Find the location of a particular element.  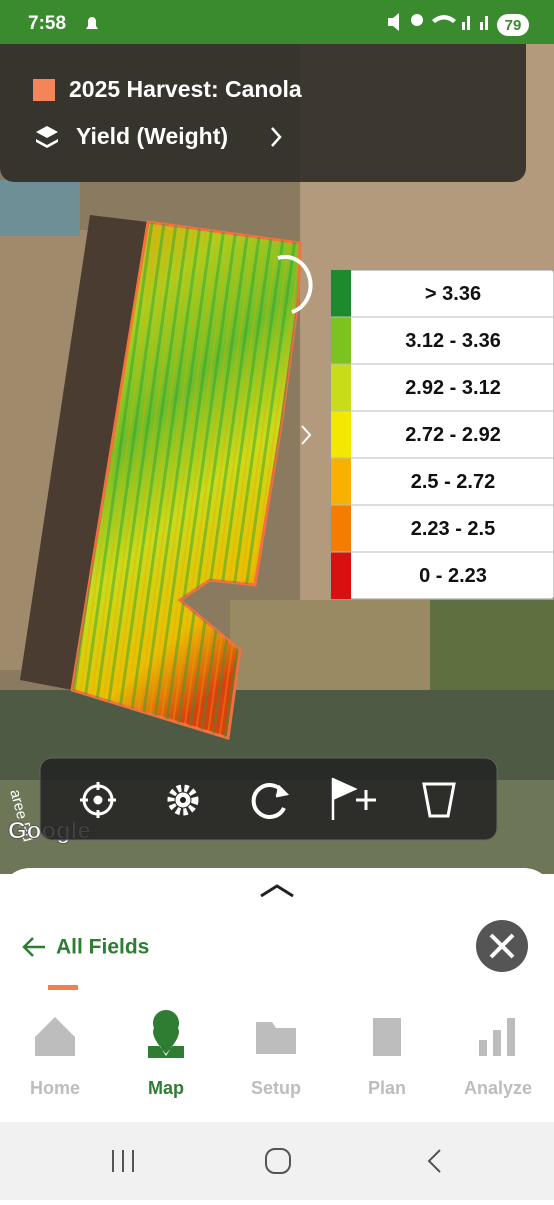

mute-icon is located at coordinates (393, 22).